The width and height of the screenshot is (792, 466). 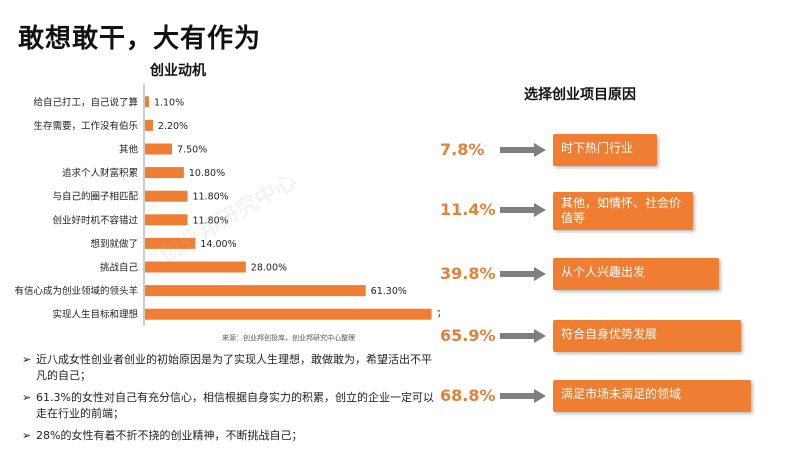 What do you see at coordinates (85, 126) in the screenshot?
I see `category-label: 生存需要，工作没有伯乐` at bounding box center [85, 126].